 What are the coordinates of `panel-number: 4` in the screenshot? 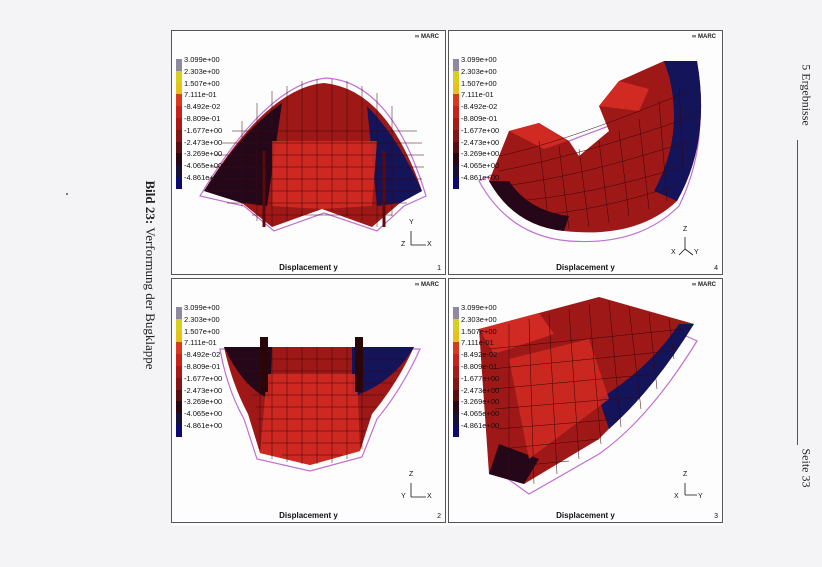 It's located at (716, 268).